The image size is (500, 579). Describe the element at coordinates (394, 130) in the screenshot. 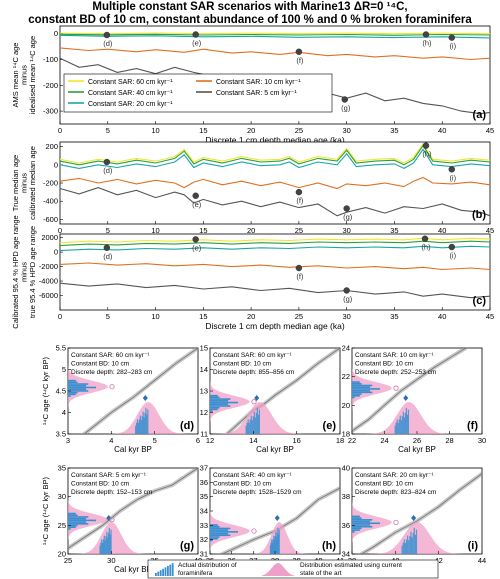

I see `x-tick-label: 35` at that location.